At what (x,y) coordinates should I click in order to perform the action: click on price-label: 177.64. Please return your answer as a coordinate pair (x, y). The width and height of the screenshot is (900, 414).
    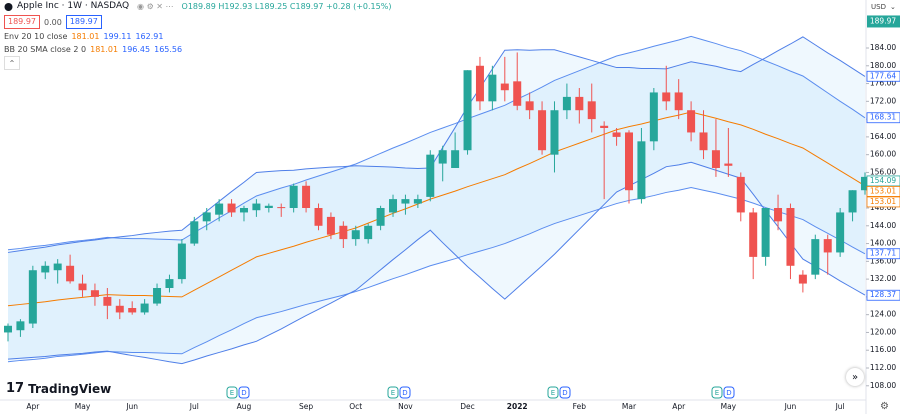
    Looking at the image, I should click on (883, 75).